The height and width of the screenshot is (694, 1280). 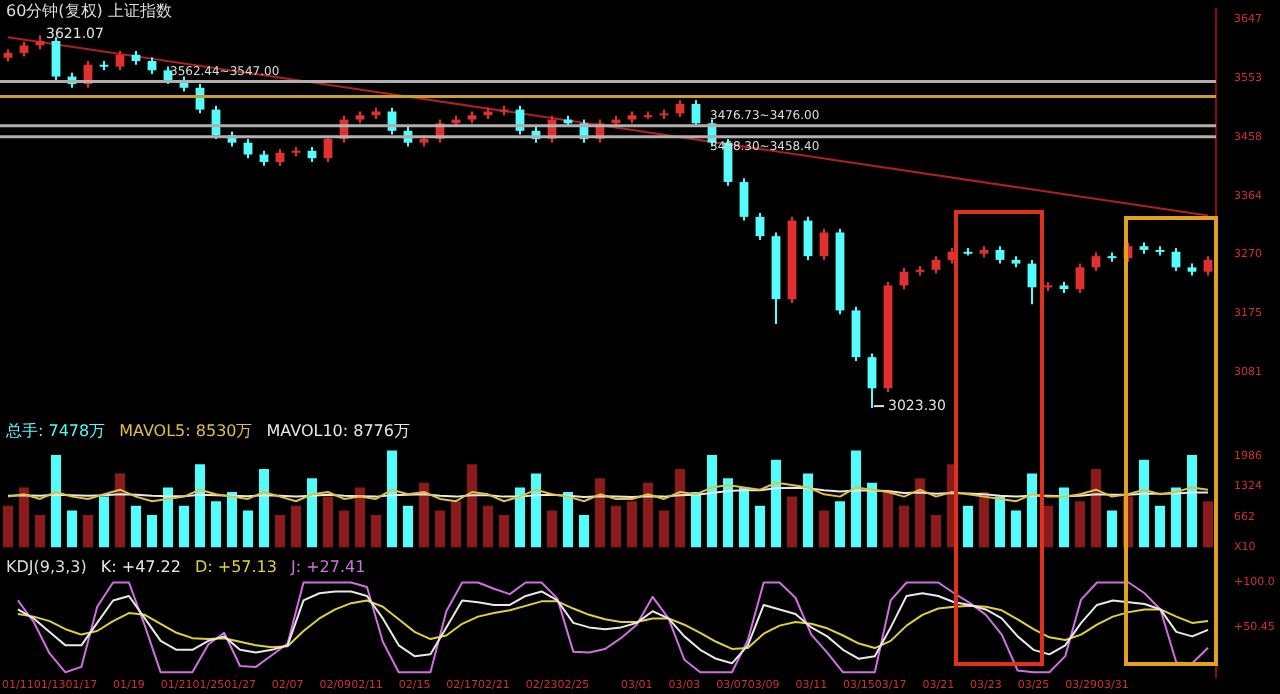 What do you see at coordinates (235, 567) in the screenshot?
I see `text: D: +57.13` at bounding box center [235, 567].